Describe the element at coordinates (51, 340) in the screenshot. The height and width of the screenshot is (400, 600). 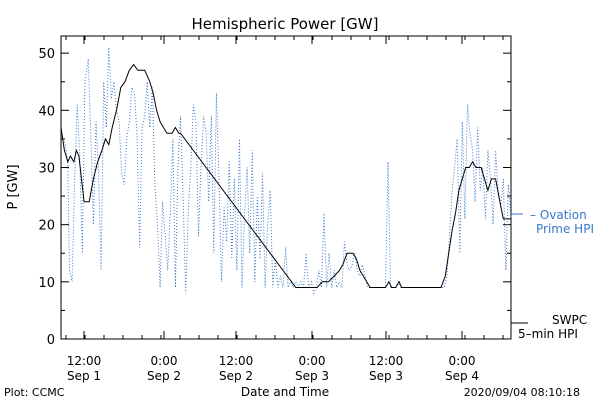
I see `y-tick-label: 0` at that location.